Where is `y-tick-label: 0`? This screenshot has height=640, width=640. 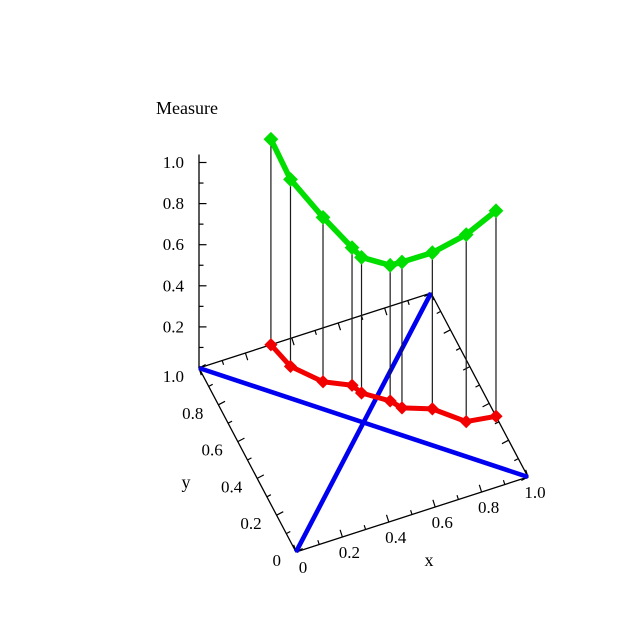
y-tick-label: 0 is located at coordinates (277, 560).